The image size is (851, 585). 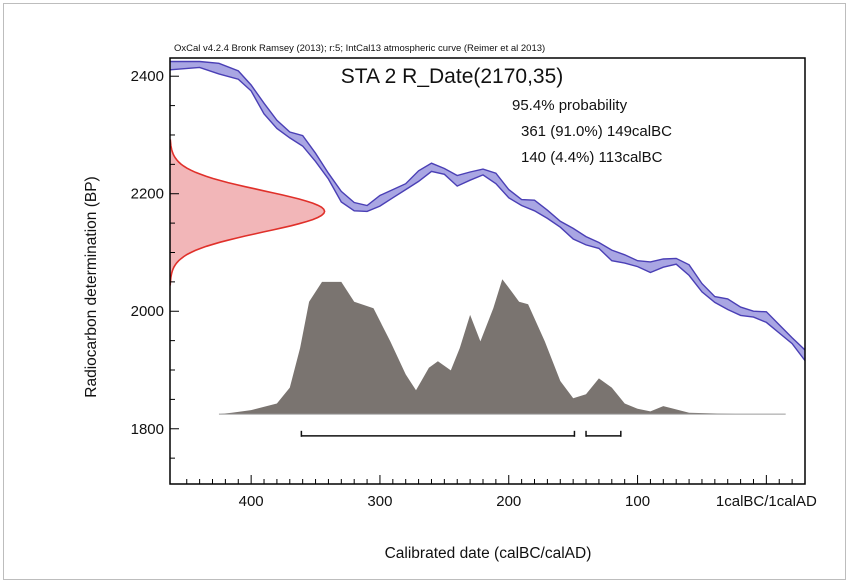 What do you see at coordinates (147, 194) in the screenshot?
I see `y-tick-label: 2200` at bounding box center [147, 194].